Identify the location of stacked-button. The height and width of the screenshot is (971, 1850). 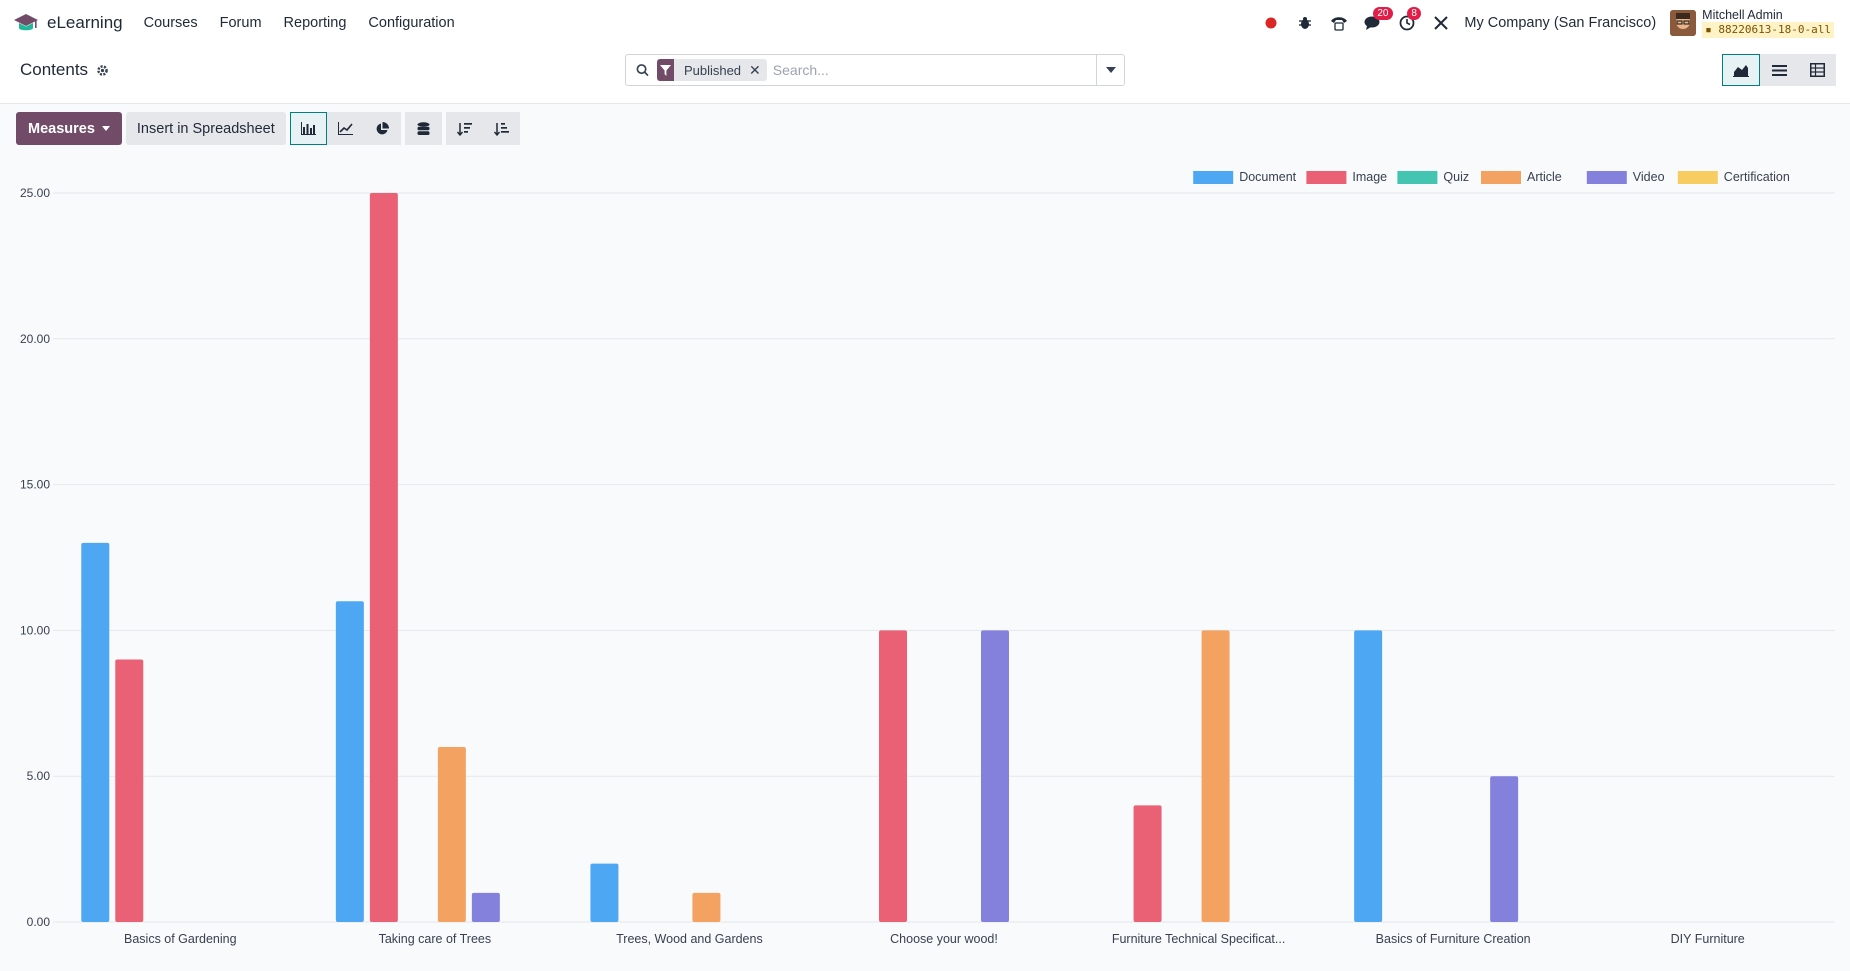
(423, 128).